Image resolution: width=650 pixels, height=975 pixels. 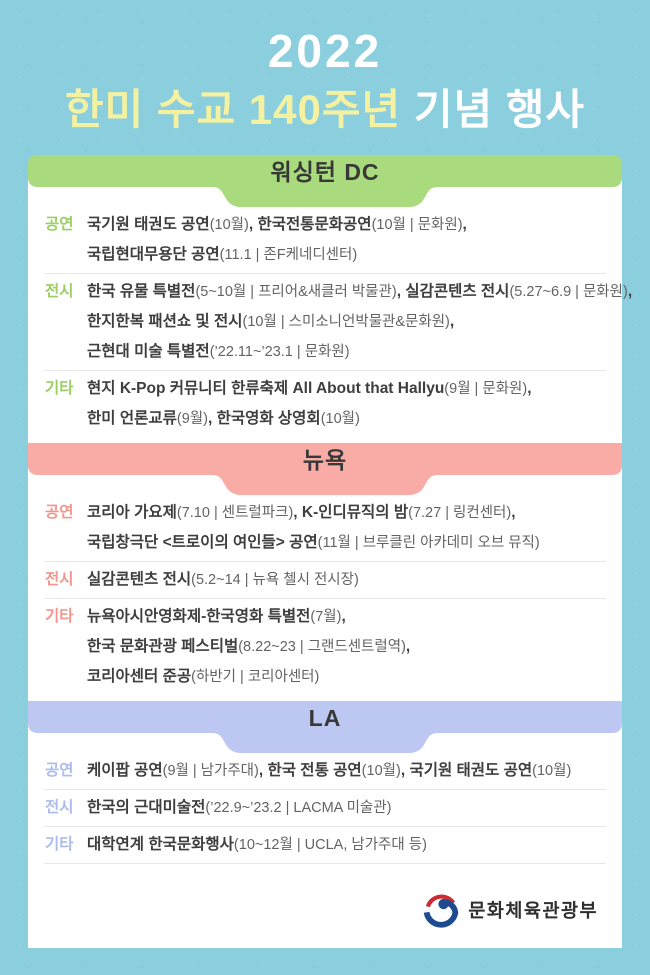 I want to click on event-name: 케이팝 공연, so click(x=125, y=770).